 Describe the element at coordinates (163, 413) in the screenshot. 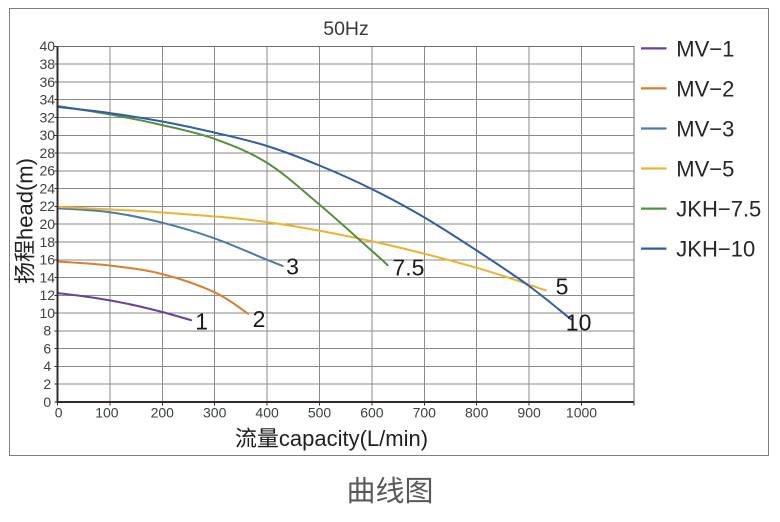

I see `svg-text: 200` at that location.